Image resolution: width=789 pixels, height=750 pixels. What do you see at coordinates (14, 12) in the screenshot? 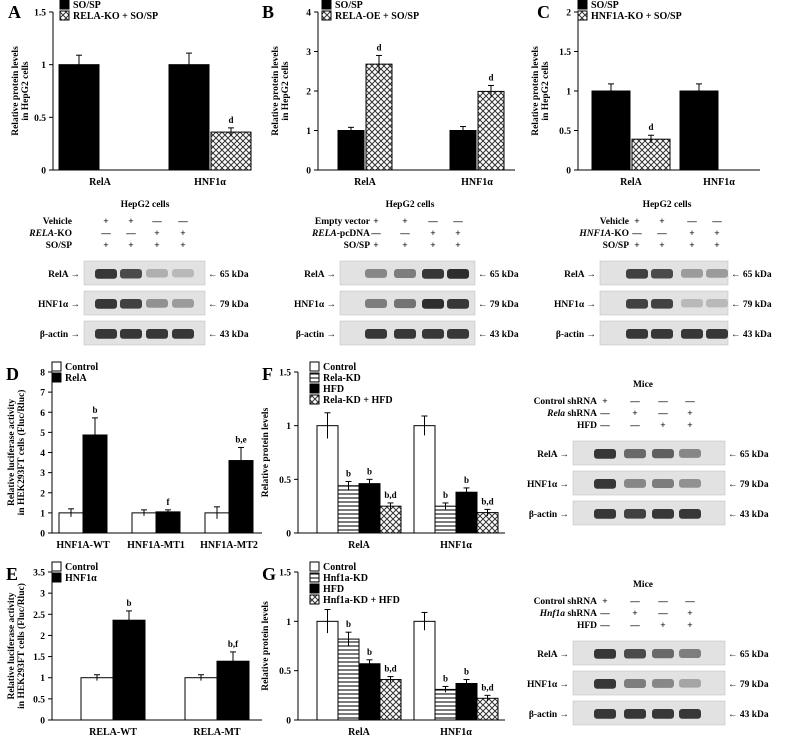
I see `panel-letter: A` at bounding box center [14, 12].